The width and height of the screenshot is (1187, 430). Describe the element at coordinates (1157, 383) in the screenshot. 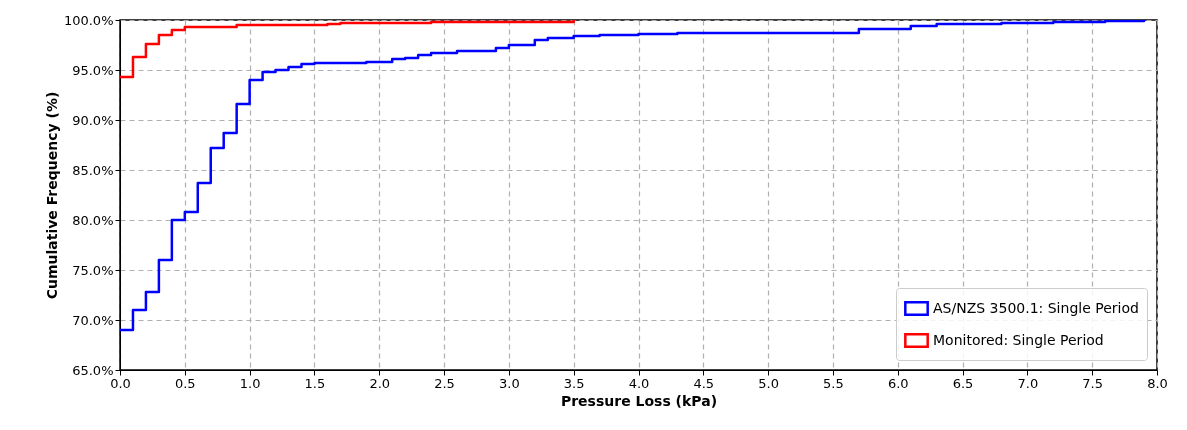

I see `x-tick-label: 8.0` at that location.